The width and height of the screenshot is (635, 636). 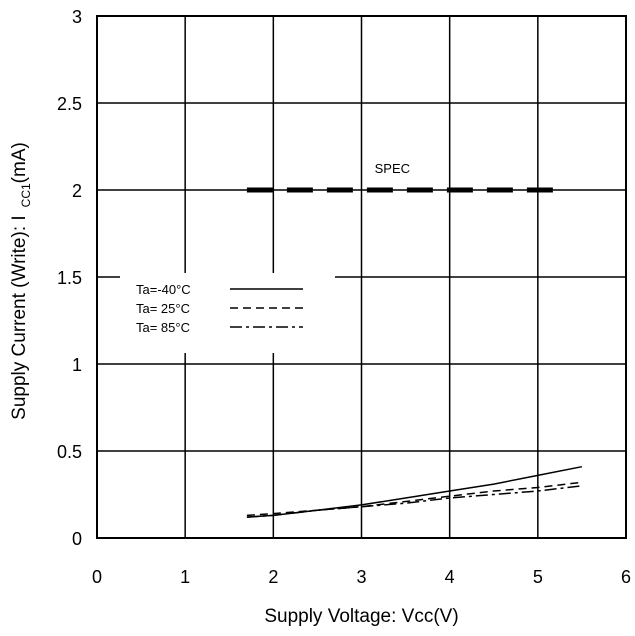 I want to click on y-axis-label-main: Supply Current (Write): I, so click(x=19, y=317).